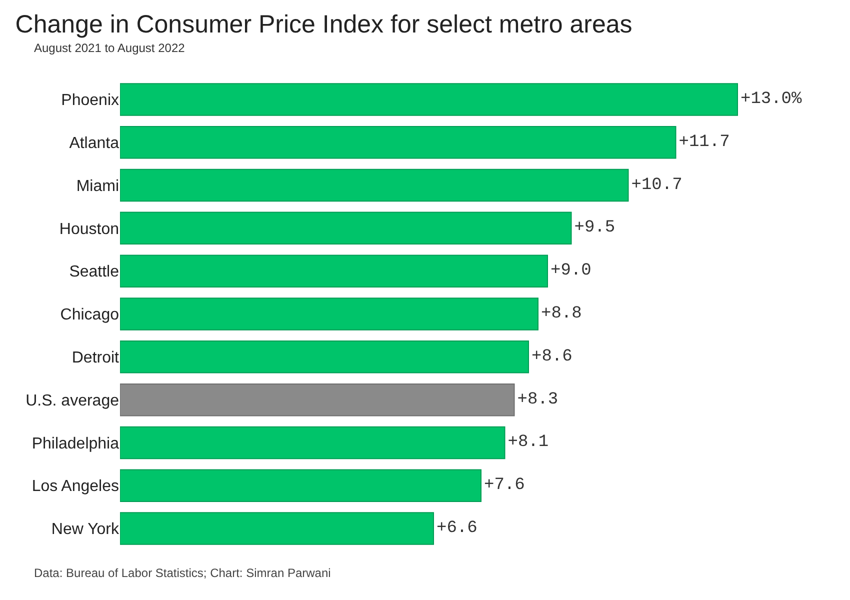 The image size is (850, 600). I want to click on y-tick-label: Los Angeles, so click(75, 487).